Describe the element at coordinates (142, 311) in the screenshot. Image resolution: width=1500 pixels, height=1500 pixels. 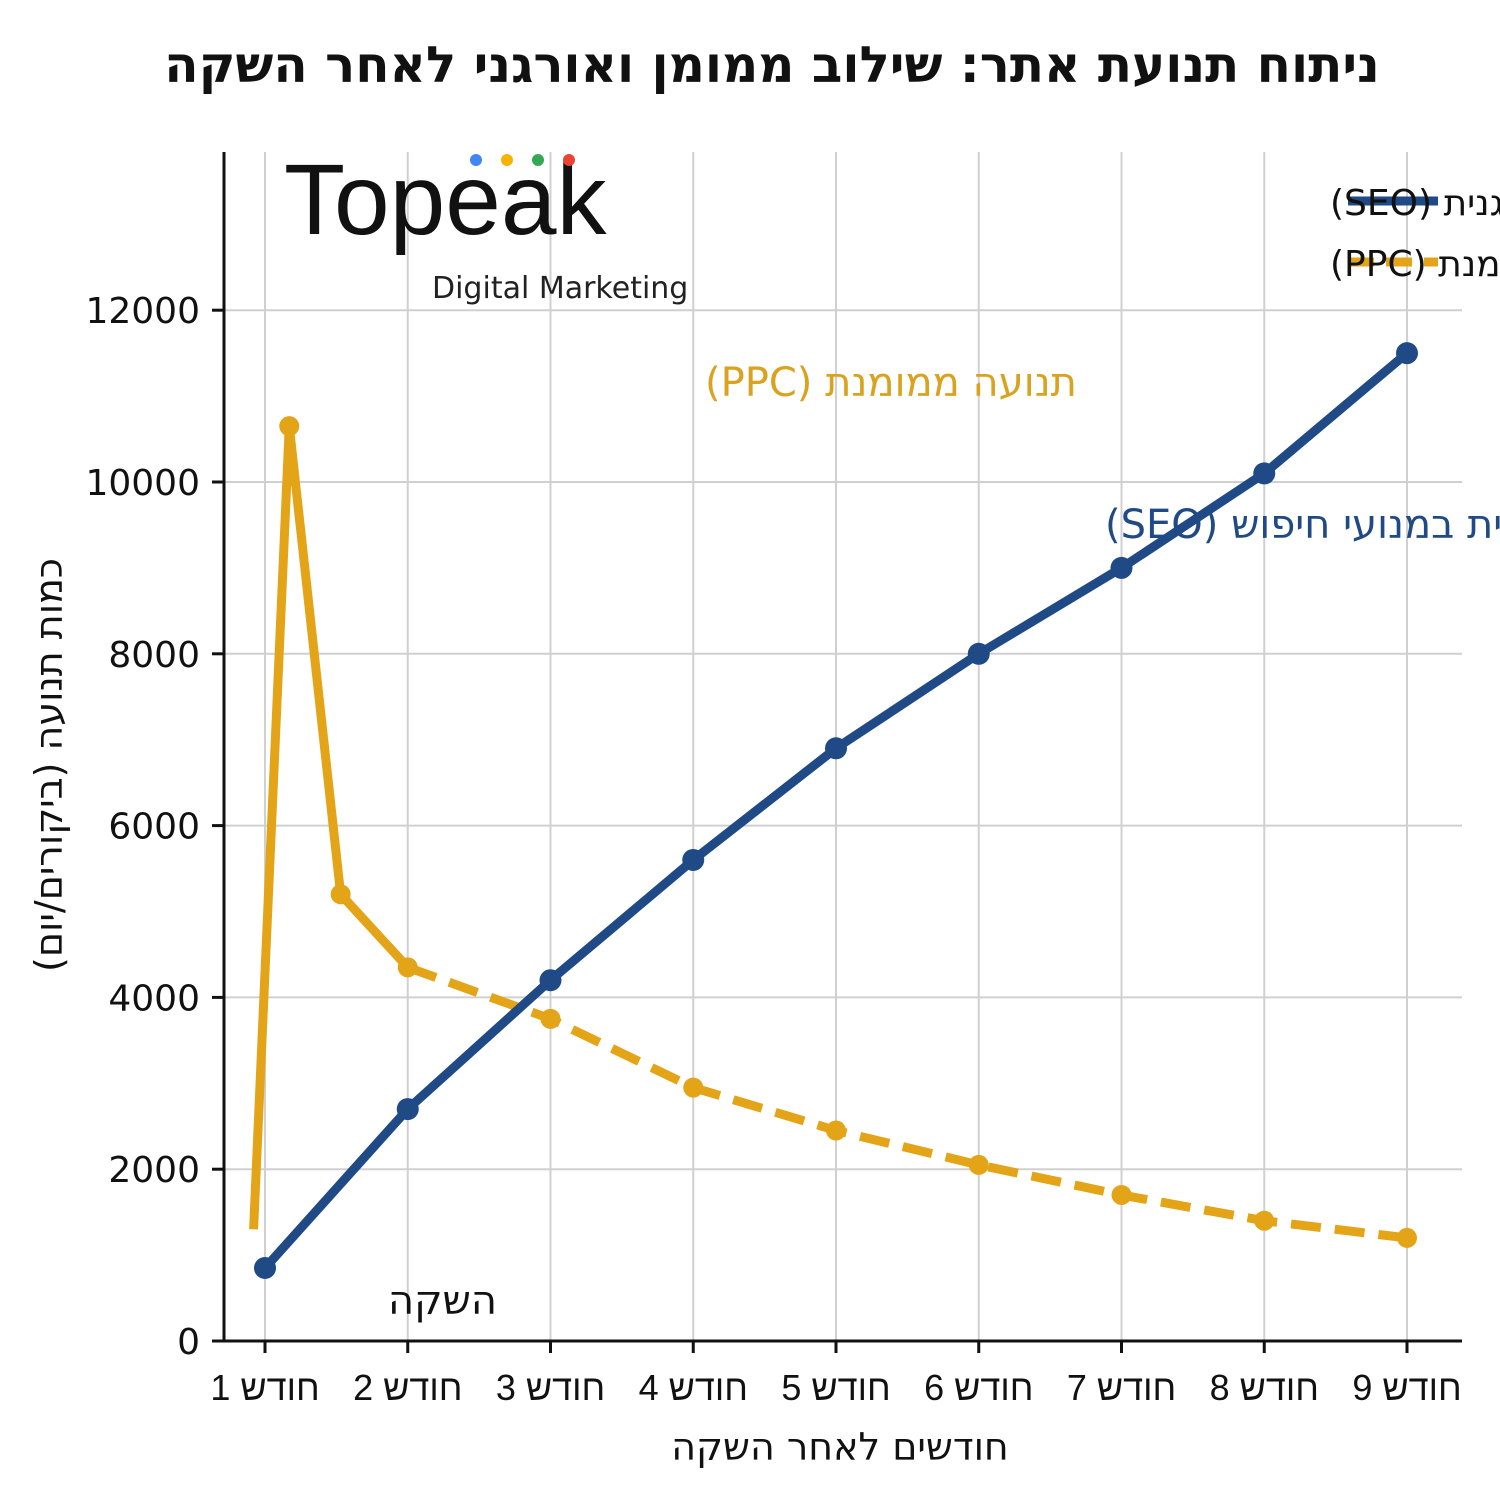
I see `y-tick-label: 12000` at that location.